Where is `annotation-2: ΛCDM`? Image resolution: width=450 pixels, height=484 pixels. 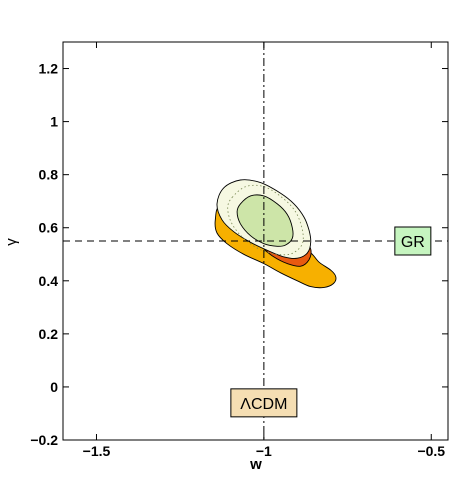 annotation-2: ΛCDM is located at coordinates (264, 403).